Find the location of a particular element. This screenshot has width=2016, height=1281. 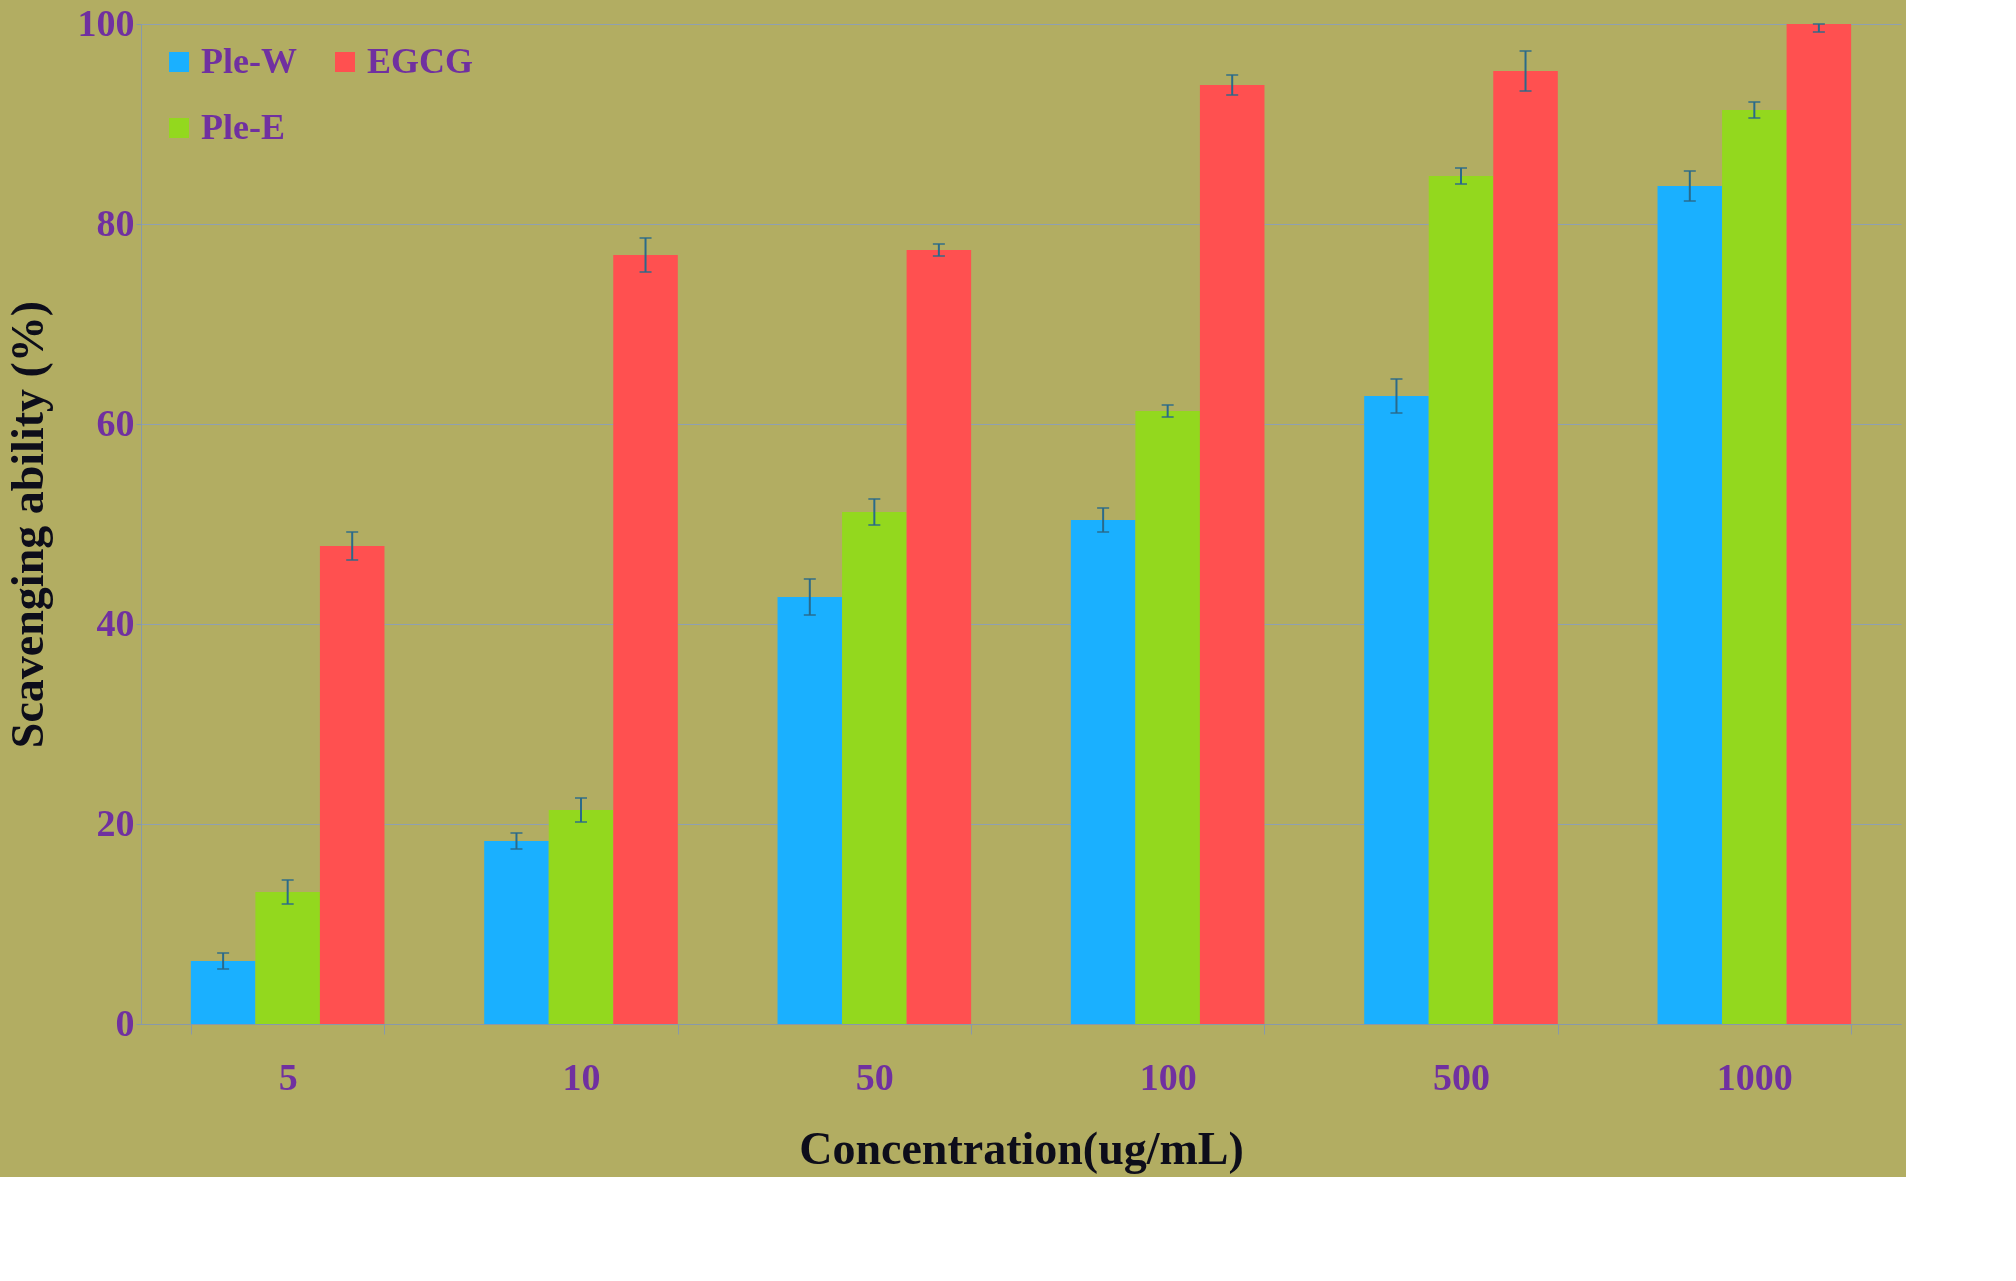

y-tick-label: 80 is located at coordinates (115, 222).